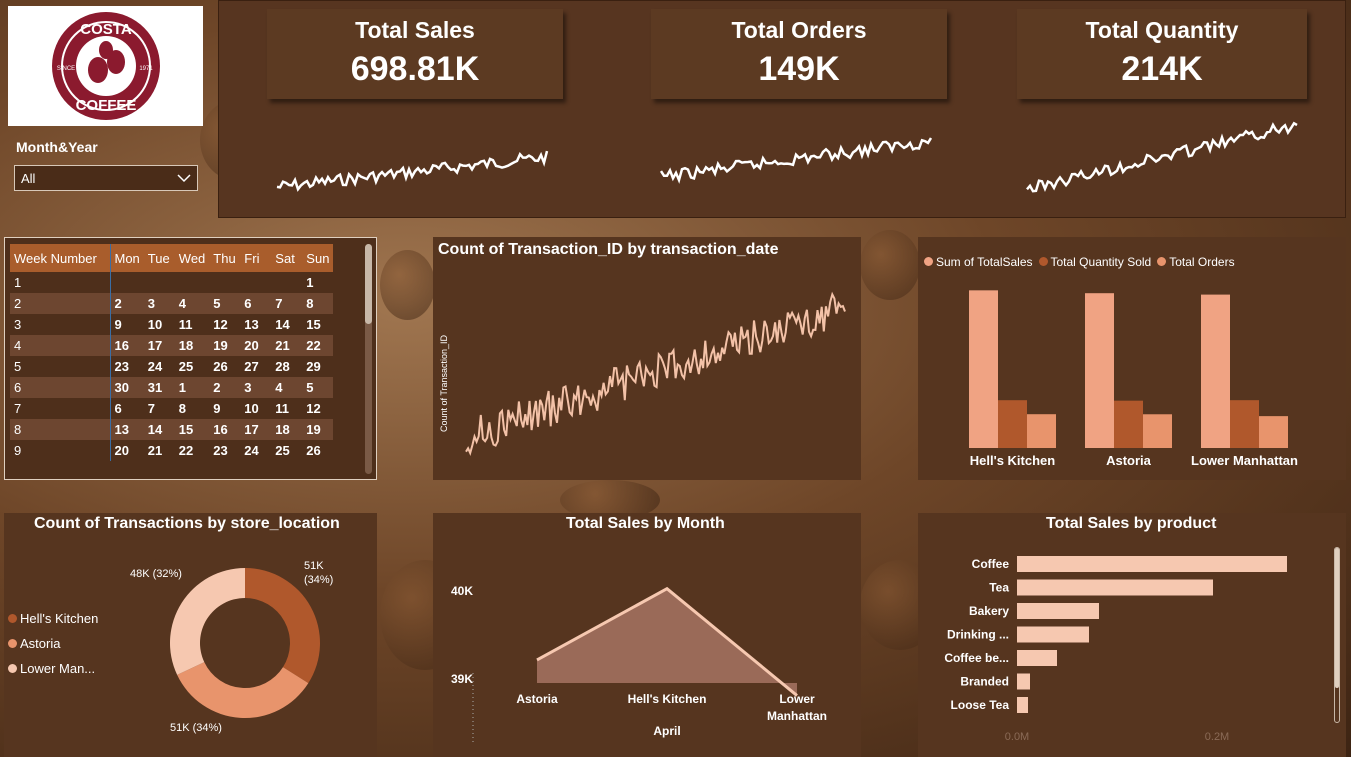  Describe the element at coordinates (225, 387) in the screenshot. I see `day-cell: 2` at that location.